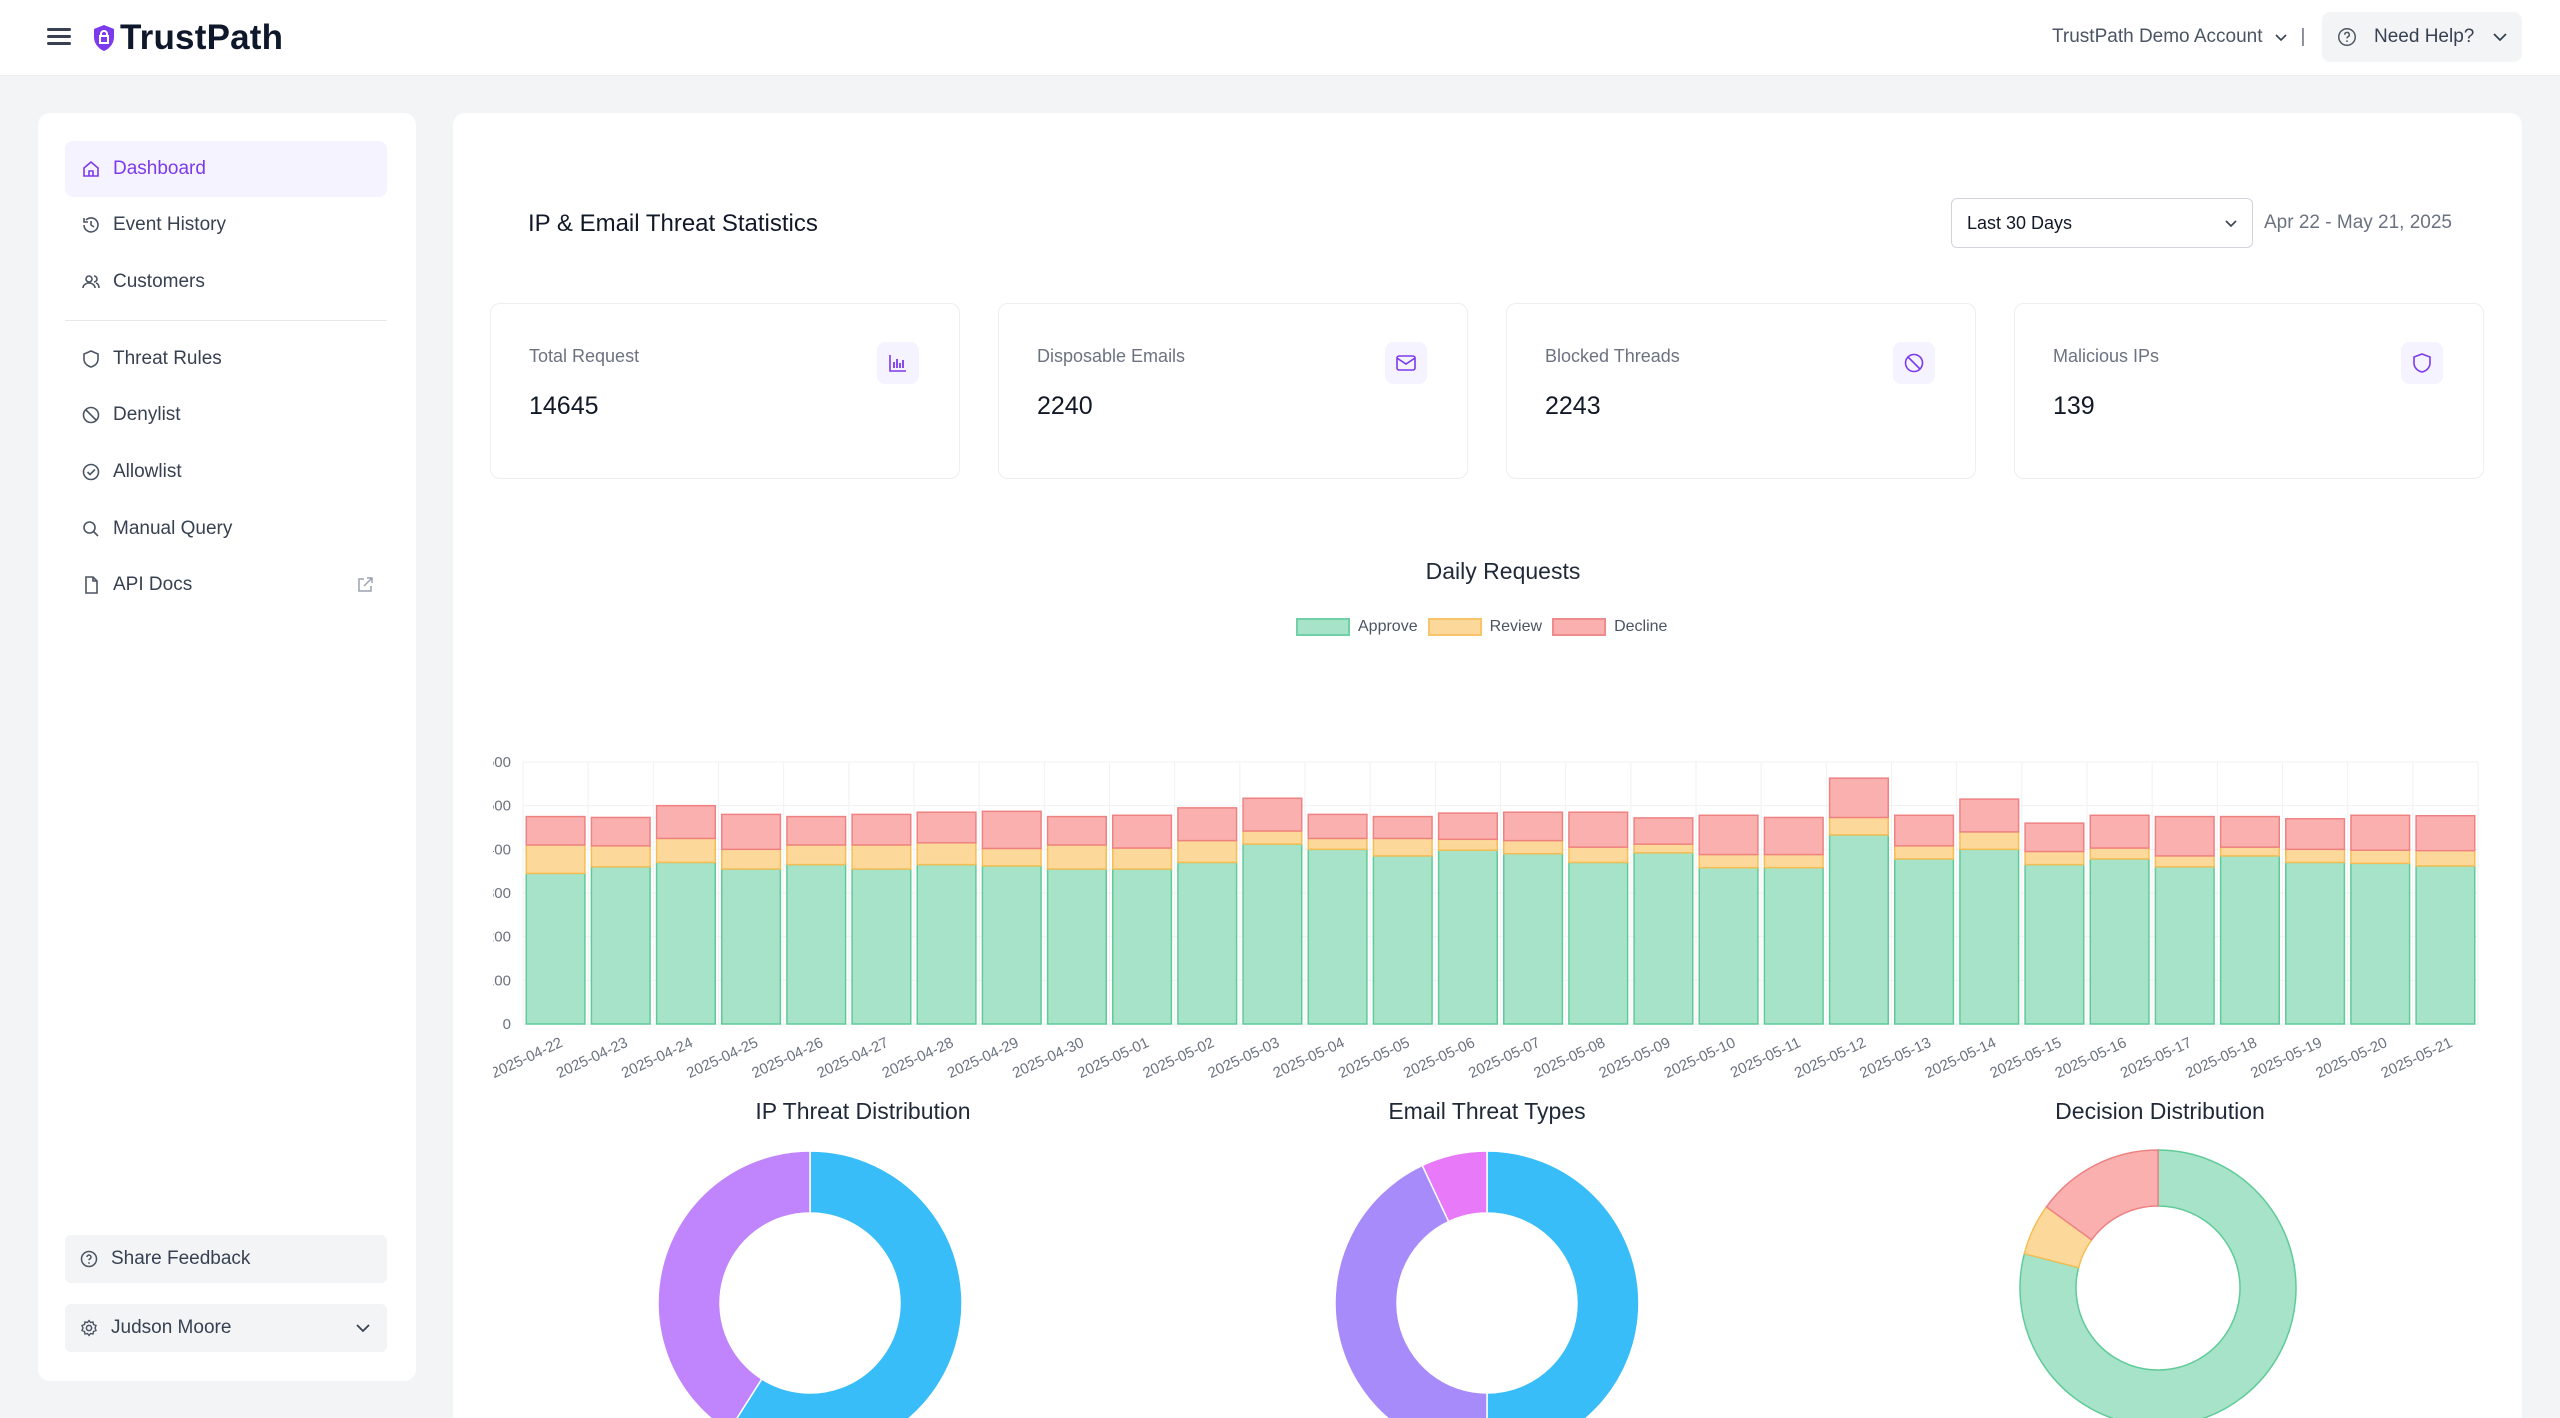  I want to click on stat-value: 139, so click(2074, 406).